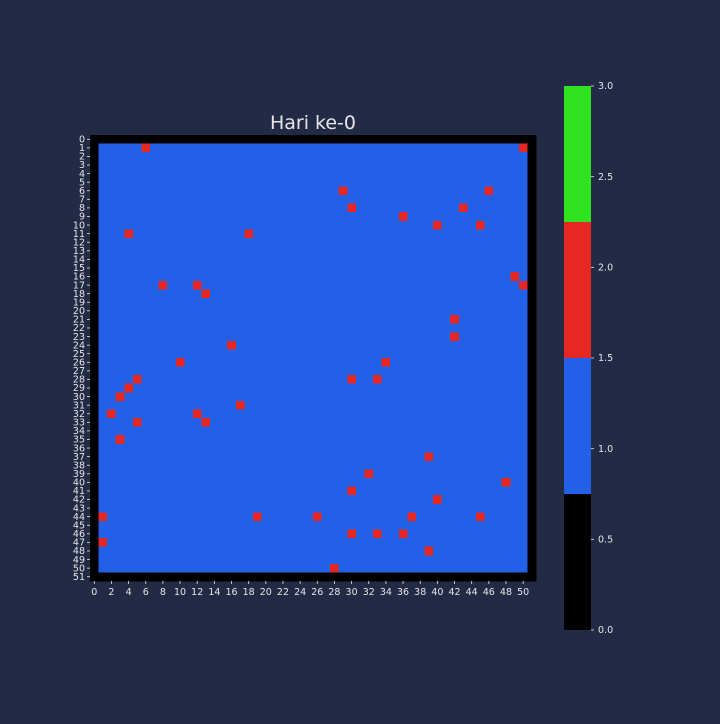  I want to click on y-tick-label: 14, so click(79, 260).